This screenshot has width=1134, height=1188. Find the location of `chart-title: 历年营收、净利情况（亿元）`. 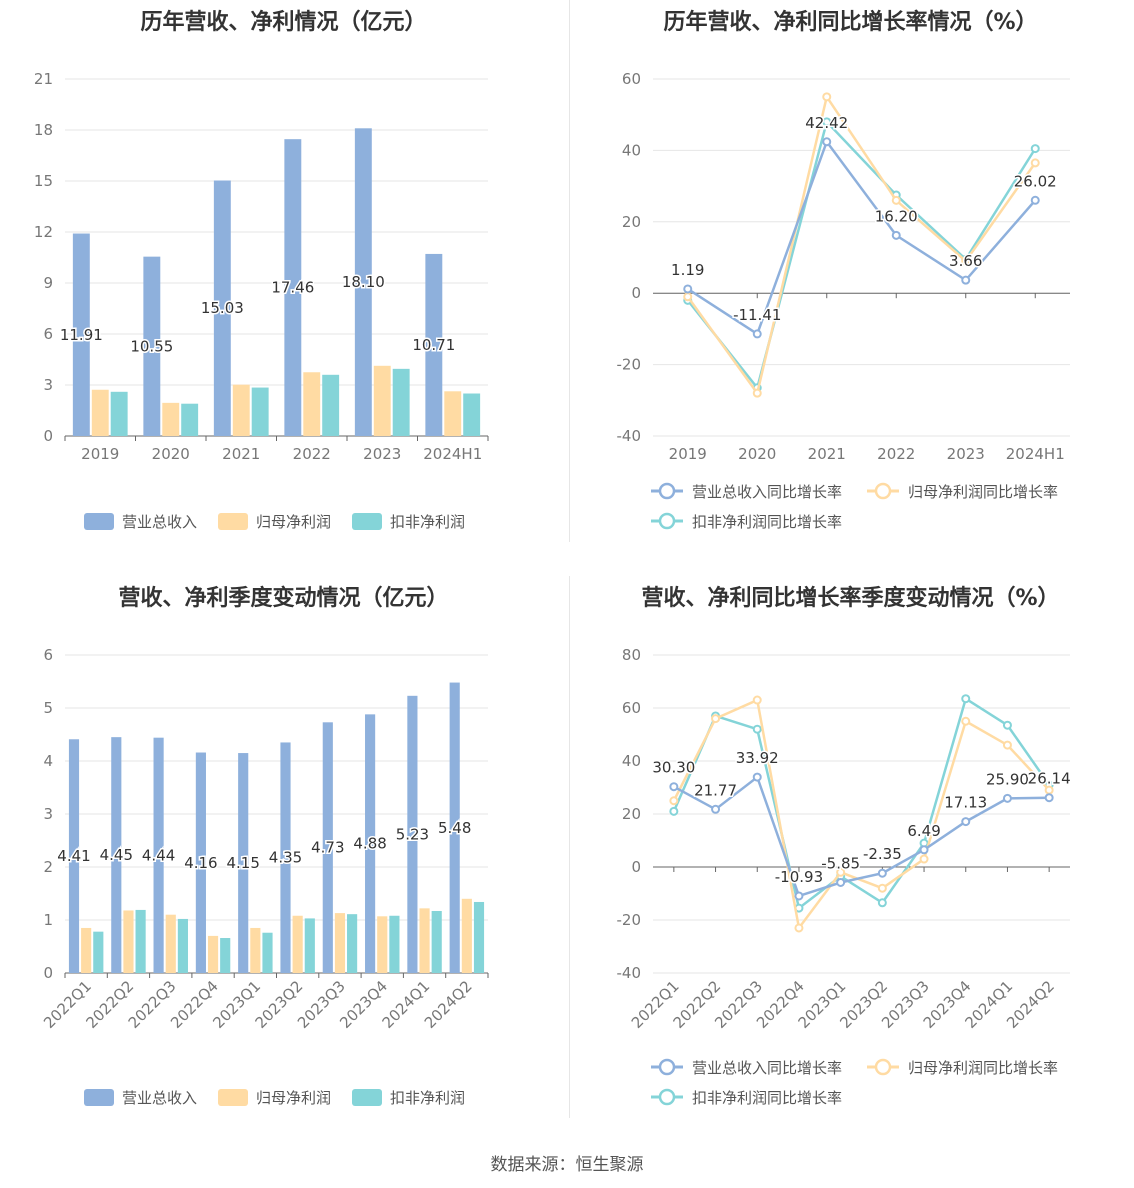

chart-title: 历年营收、净利情况（亿元） is located at coordinates (283, 22).